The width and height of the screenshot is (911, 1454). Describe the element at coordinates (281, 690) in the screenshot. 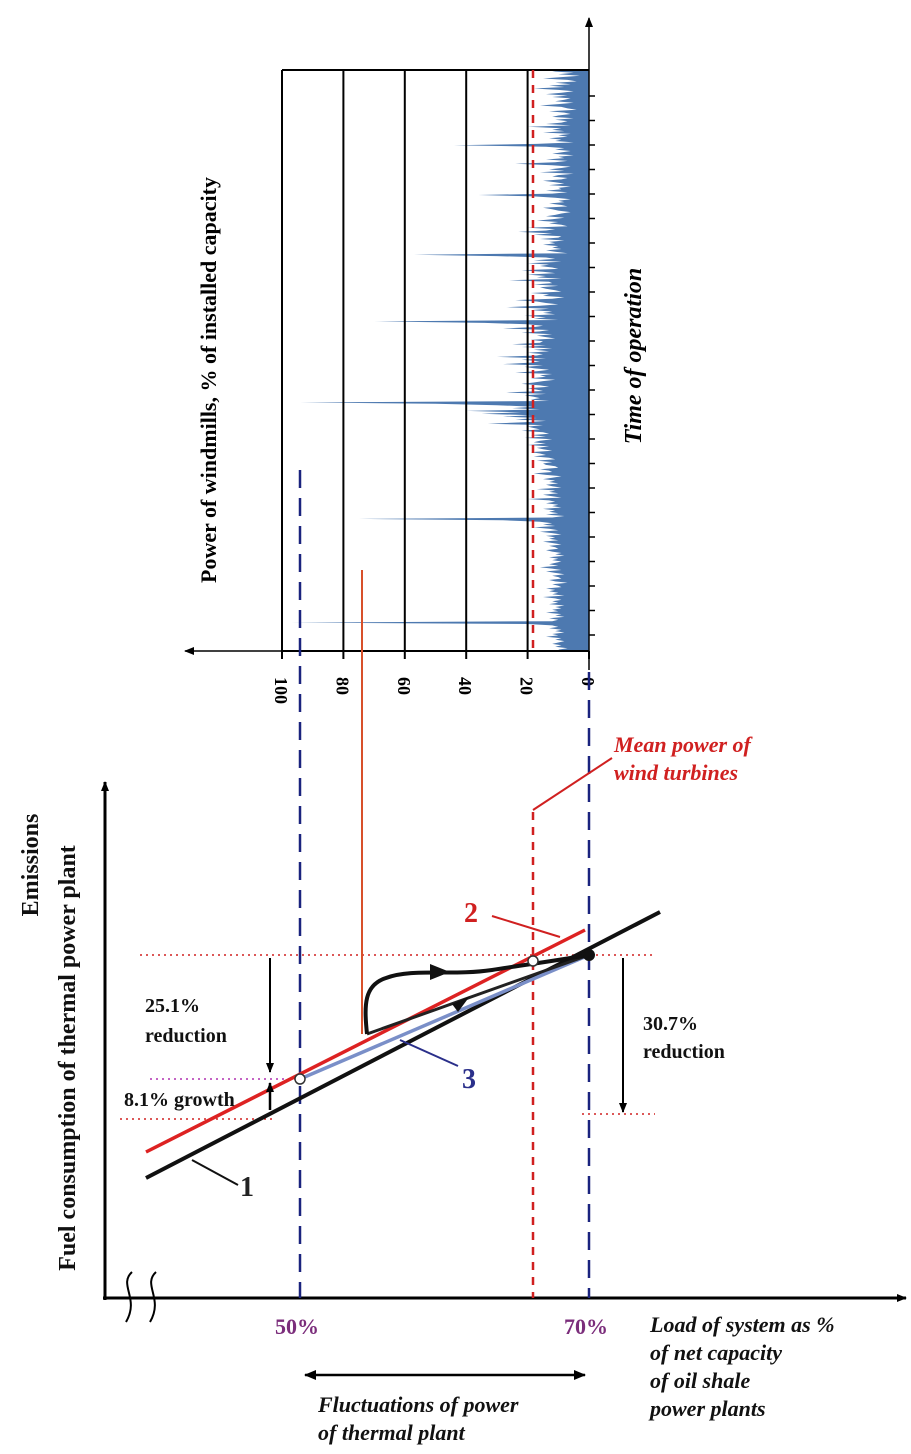

I see `wind-tick-label: 100` at that location.